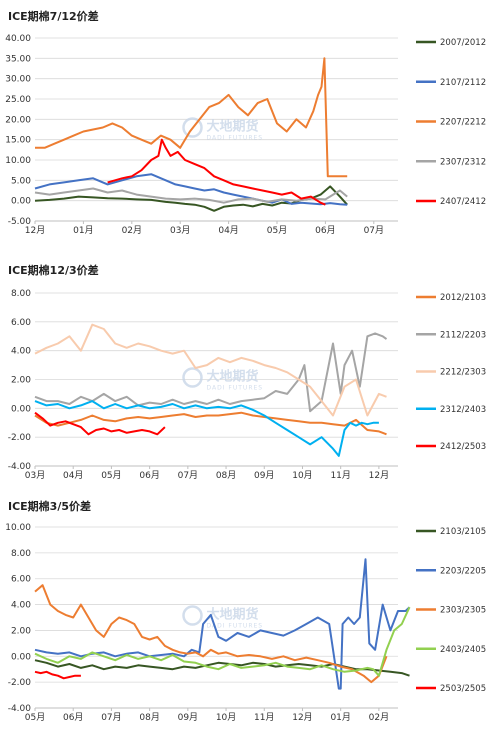 Image resolution: width=497 pixels, height=731 pixels. What do you see at coordinates (463, 202) in the screenshot?
I see `legend-label: 2407/2412` at bounding box center [463, 202].